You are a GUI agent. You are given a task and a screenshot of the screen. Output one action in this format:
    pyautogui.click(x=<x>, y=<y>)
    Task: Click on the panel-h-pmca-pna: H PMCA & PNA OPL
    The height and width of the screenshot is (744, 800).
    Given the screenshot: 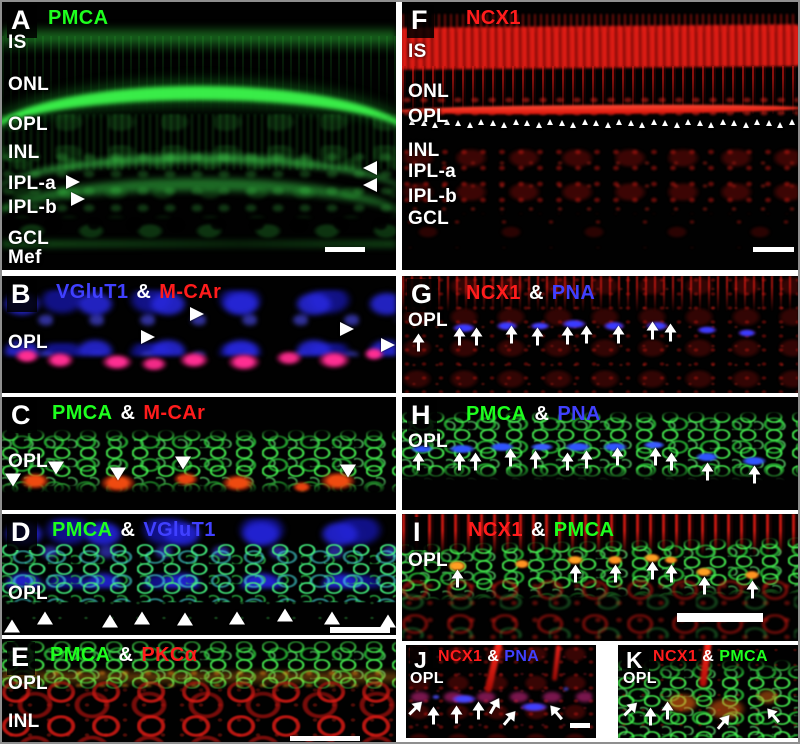 What is the action you would take?
    pyautogui.click(x=600, y=453)
    